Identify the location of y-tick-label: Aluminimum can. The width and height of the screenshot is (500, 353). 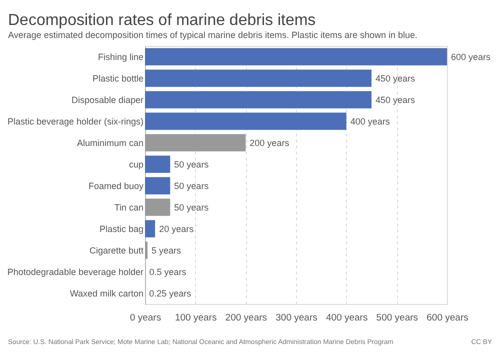
(110, 143).